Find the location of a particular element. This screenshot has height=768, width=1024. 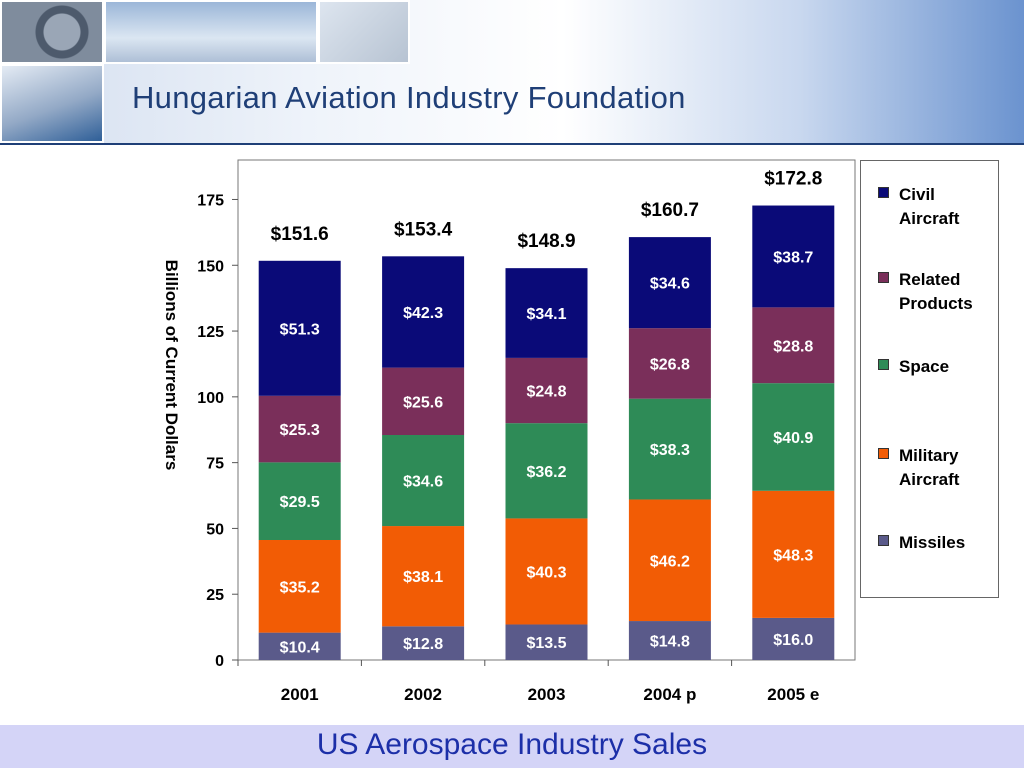

total-label: $148.9 is located at coordinates (546, 241).